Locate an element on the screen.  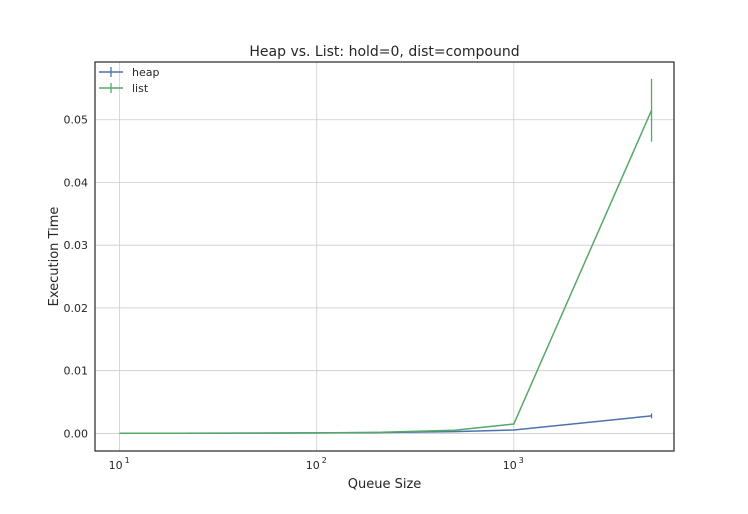
y-tick-label: 0.00 is located at coordinates (76, 433).